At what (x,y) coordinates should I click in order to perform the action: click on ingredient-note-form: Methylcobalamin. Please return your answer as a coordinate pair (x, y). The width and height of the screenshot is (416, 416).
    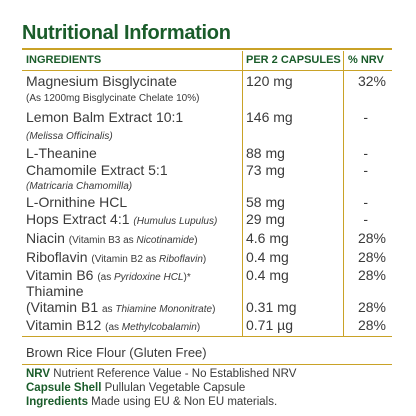
    Looking at the image, I should click on (159, 327).